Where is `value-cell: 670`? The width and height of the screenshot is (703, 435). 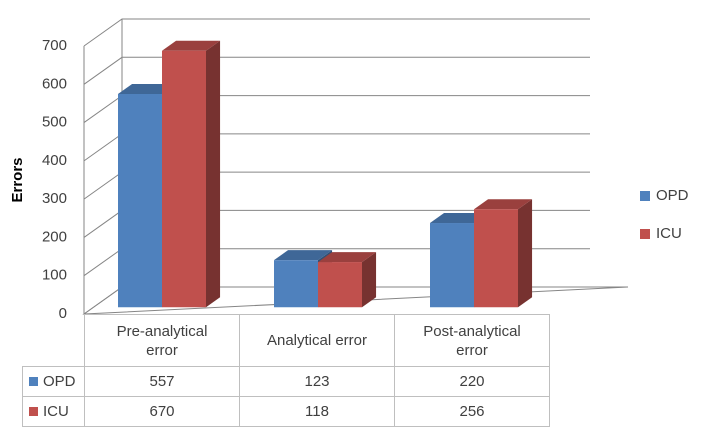 value-cell: 670 is located at coordinates (162, 411).